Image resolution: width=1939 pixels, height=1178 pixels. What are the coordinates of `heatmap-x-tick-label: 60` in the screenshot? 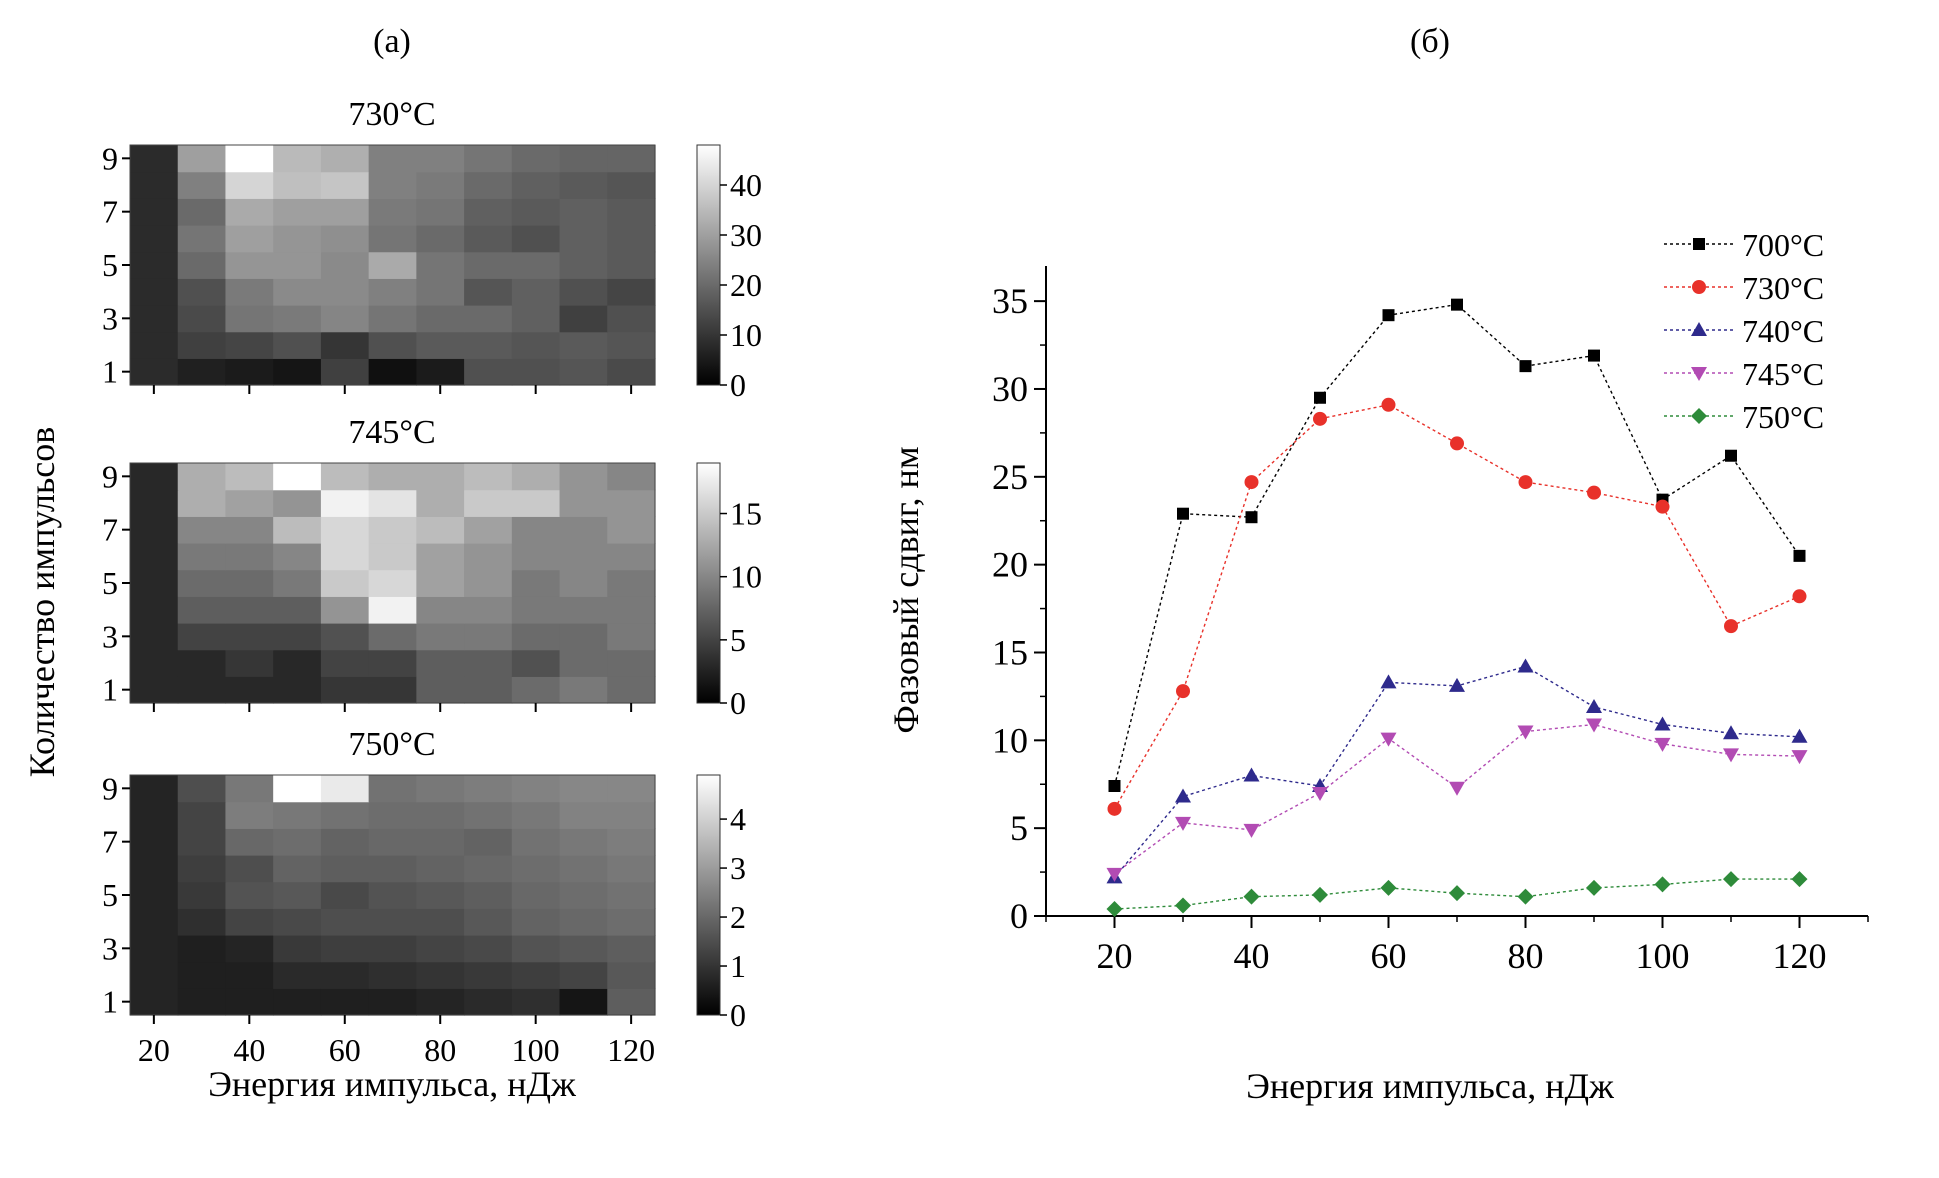 It's located at (345, 1050).